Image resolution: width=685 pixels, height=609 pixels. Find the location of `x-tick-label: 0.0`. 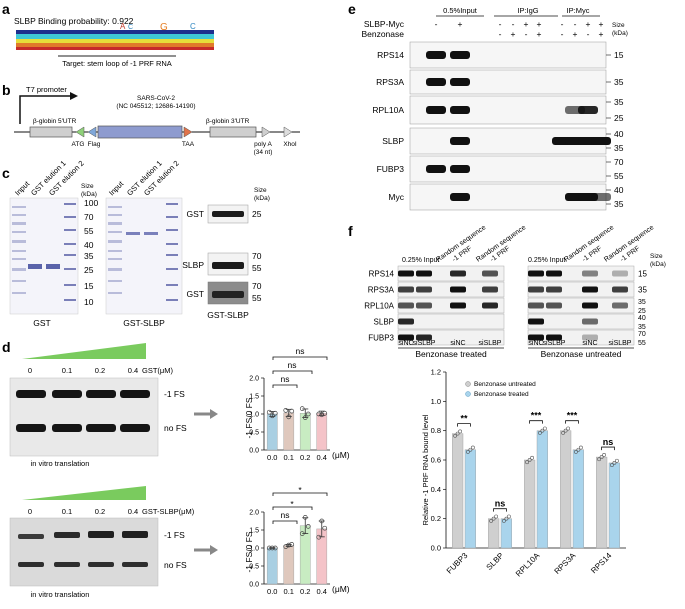

x-tick-label: 0.0 is located at coordinates (272, 591).